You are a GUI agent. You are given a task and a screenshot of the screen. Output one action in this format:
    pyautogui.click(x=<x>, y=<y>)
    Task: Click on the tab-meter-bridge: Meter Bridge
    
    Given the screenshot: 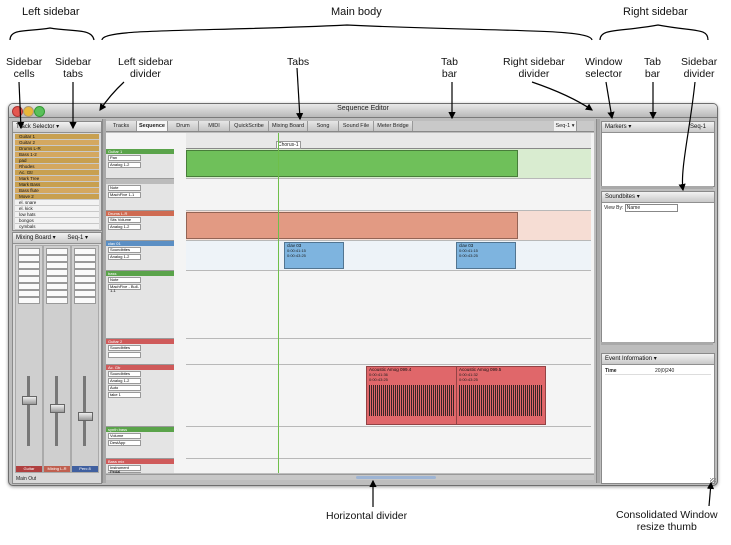 What is the action you would take?
    pyautogui.click(x=393, y=126)
    